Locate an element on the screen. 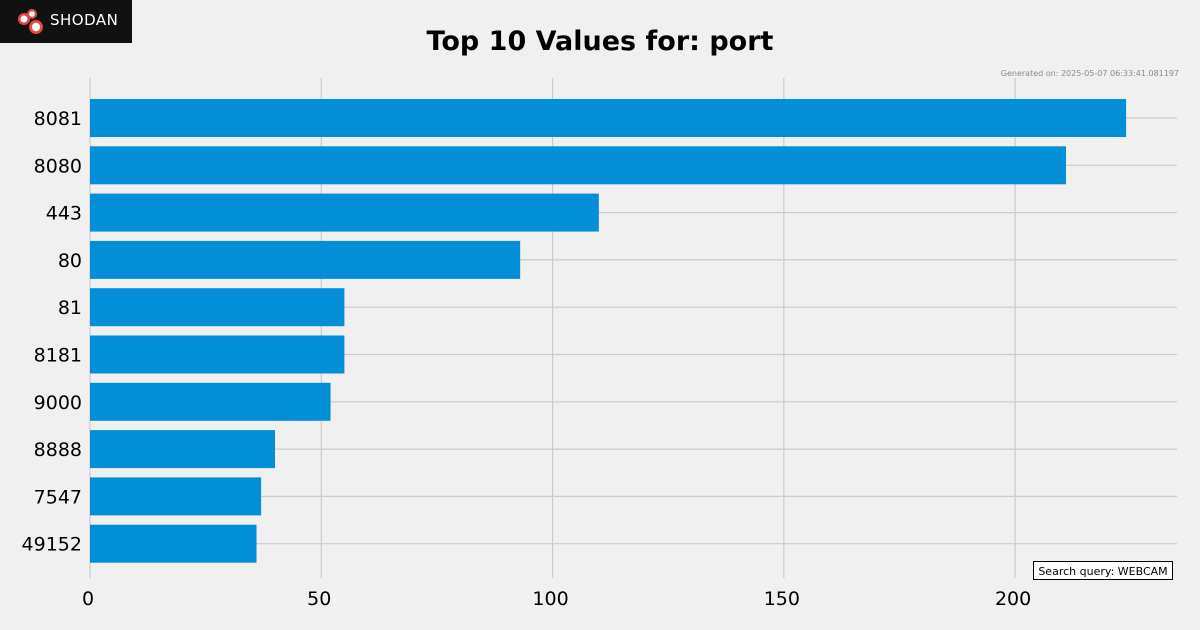  y-tick-label: 8080 is located at coordinates (58, 166).